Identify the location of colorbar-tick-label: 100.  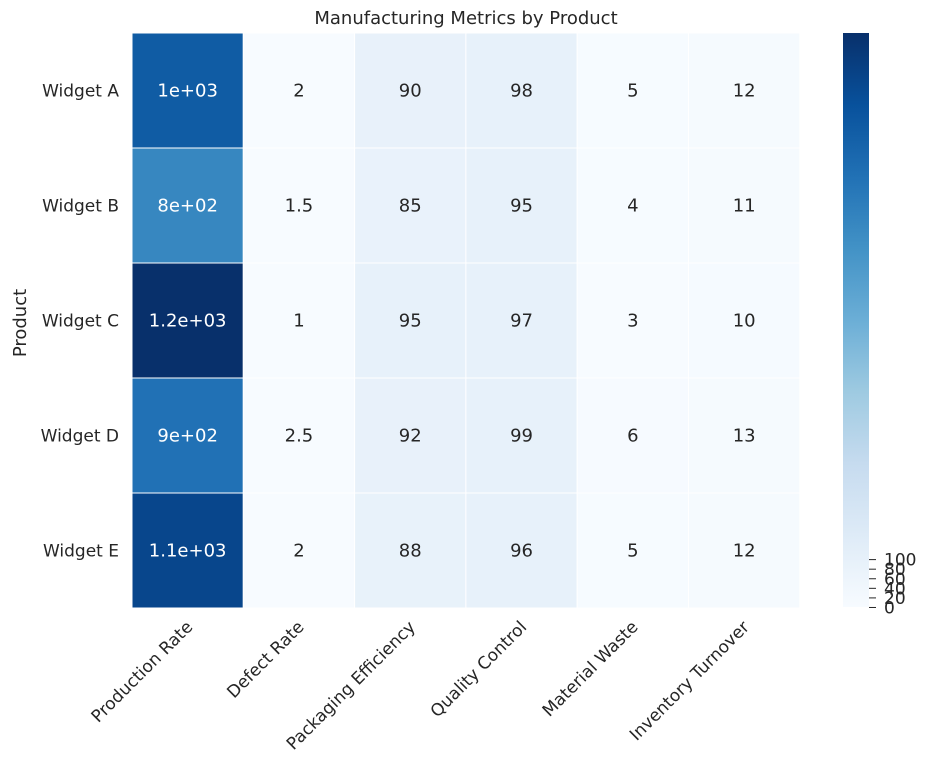
(900, 561).